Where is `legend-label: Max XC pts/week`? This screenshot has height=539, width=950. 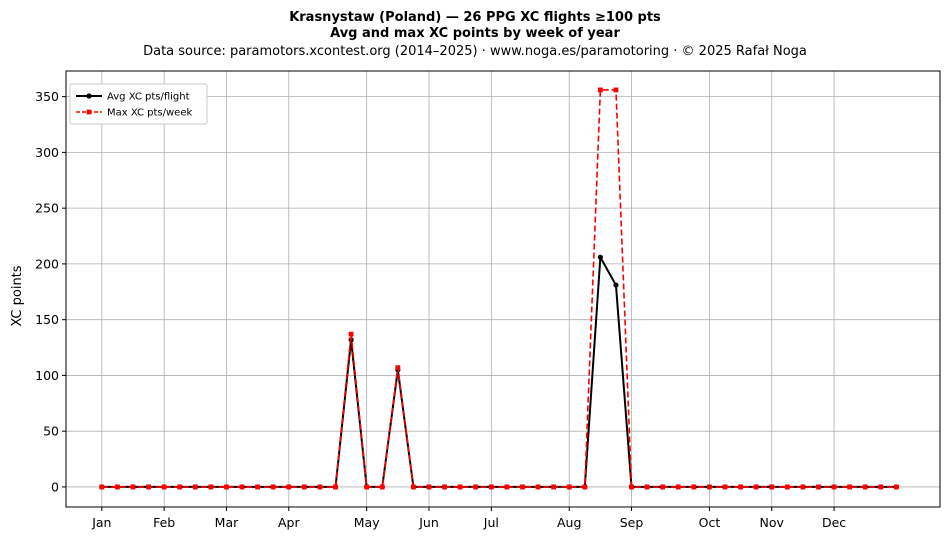
legend-label: Max XC pts/week is located at coordinates (149, 113).